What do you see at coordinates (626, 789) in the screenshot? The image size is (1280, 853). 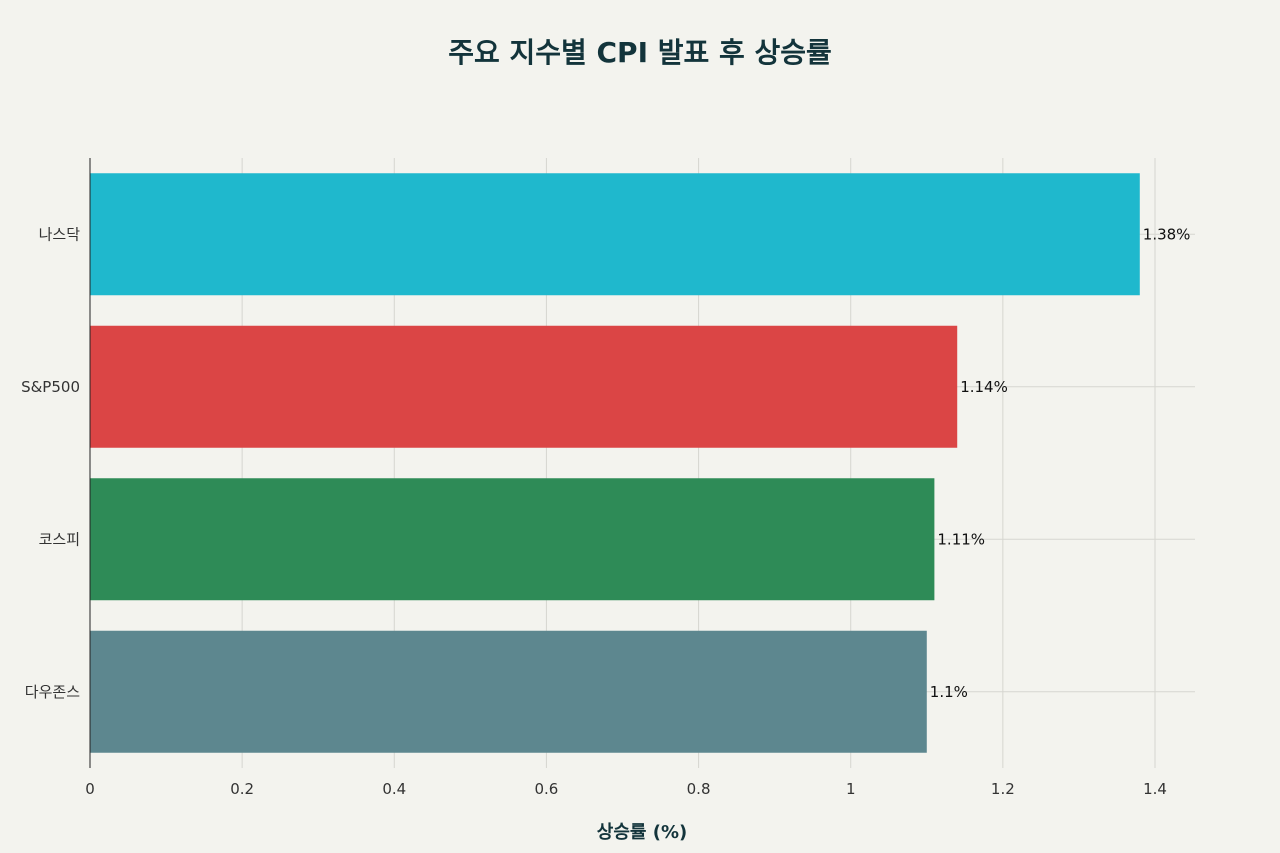 I see `x-tick-labels: 0 0.2 0.4 0.6 0.8 1 1.2 1.4` at bounding box center [626, 789].